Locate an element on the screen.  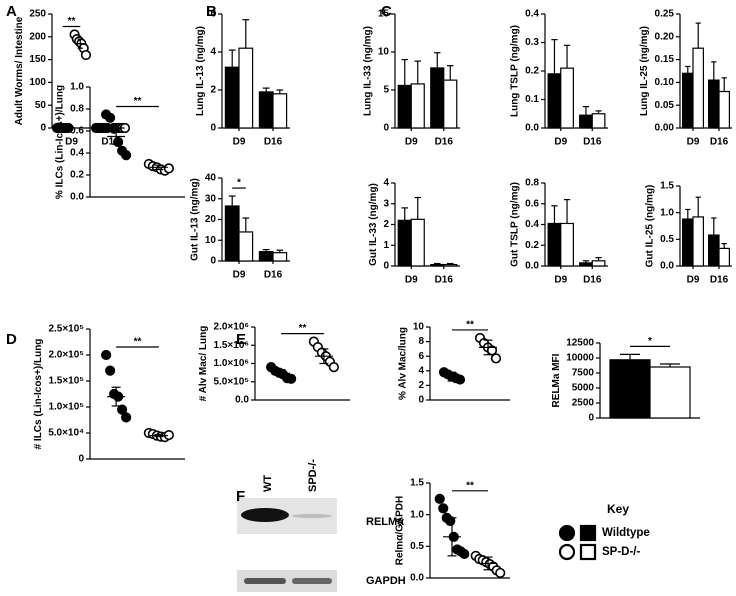
y-axis-label: Gut IL-13 (ng/mg) is located at coordinates (195, 219).